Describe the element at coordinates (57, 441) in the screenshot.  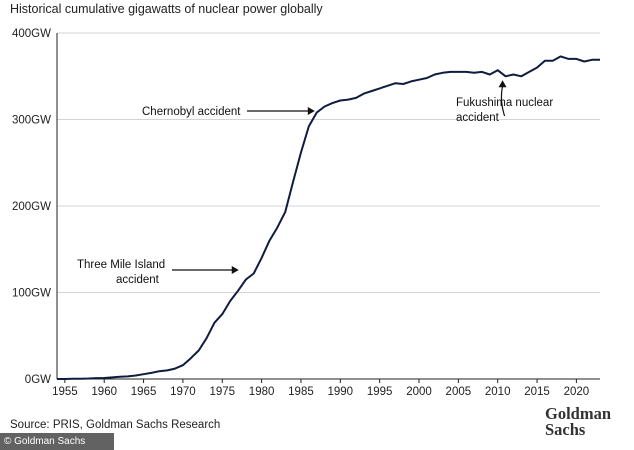
I see `image-credit: © Goldman Sachs` at that location.